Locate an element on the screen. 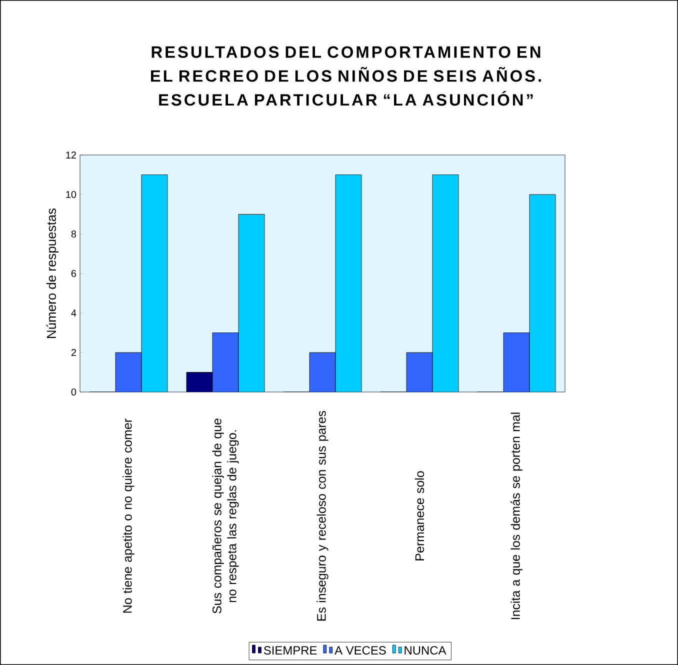 This screenshot has width=678, height=665. legend-label: SIEMPRE is located at coordinates (290, 650).